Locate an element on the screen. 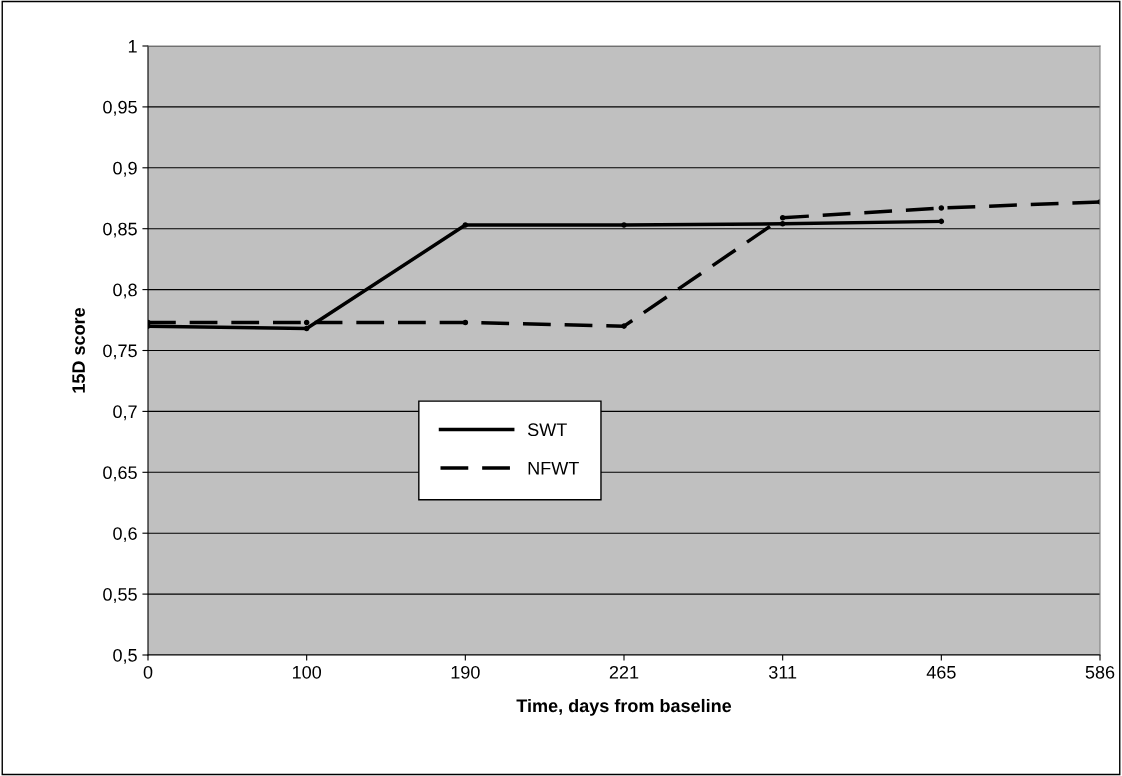 The width and height of the screenshot is (1122, 776). y-tick-label: 0,7 is located at coordinates (125, 413).